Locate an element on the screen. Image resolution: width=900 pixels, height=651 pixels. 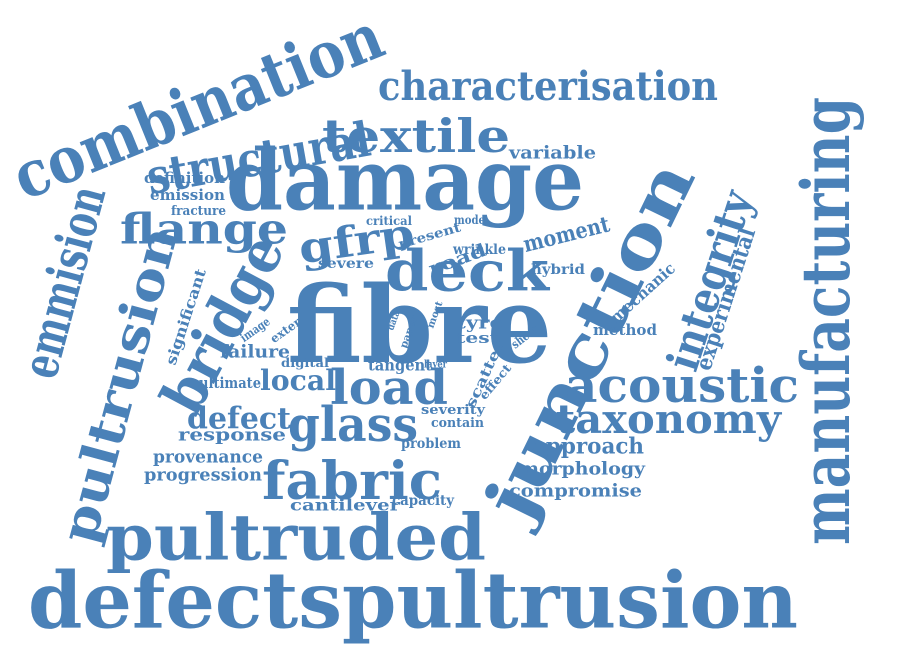
word-response: response is located at coordinates (232, 434).